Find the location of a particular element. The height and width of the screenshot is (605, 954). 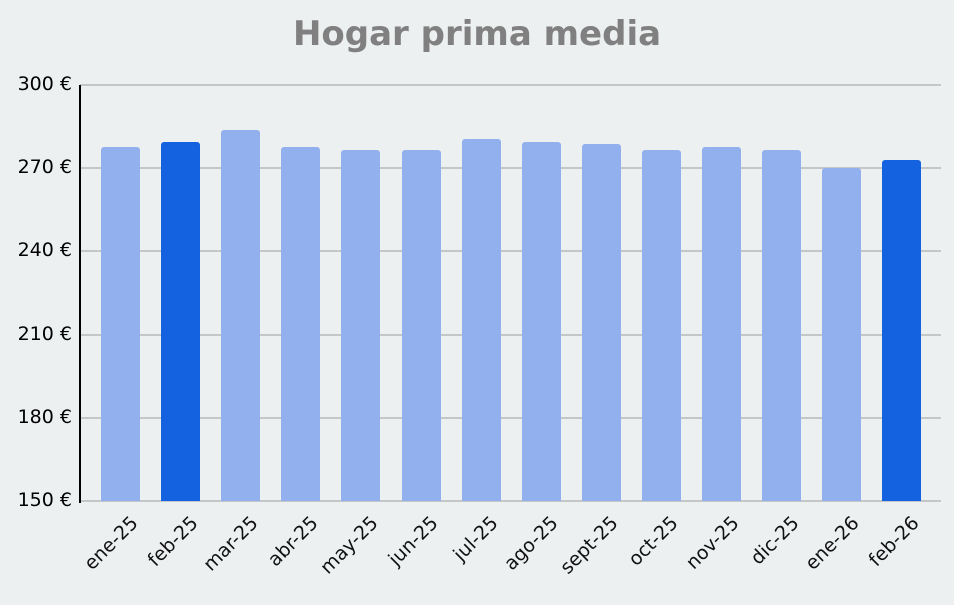

y-axis-line is located at coordinates (80, 294).